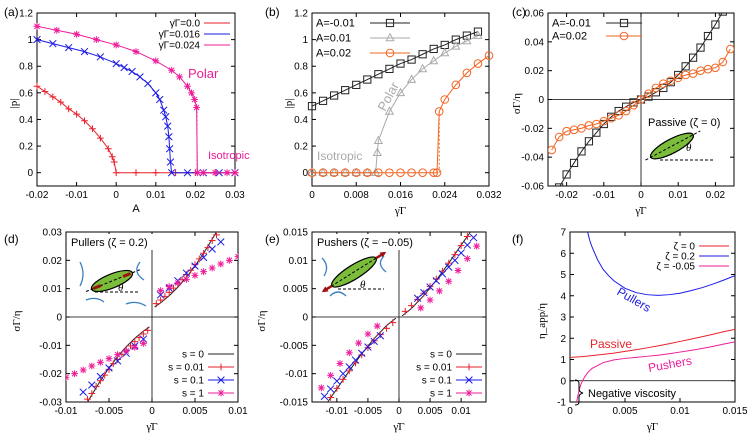 The width and height of the screenshot is (747, 440). Describe the element at coordinates (296, 374) in the screenshot. I see `y-tick-label: -0.01` at that location.